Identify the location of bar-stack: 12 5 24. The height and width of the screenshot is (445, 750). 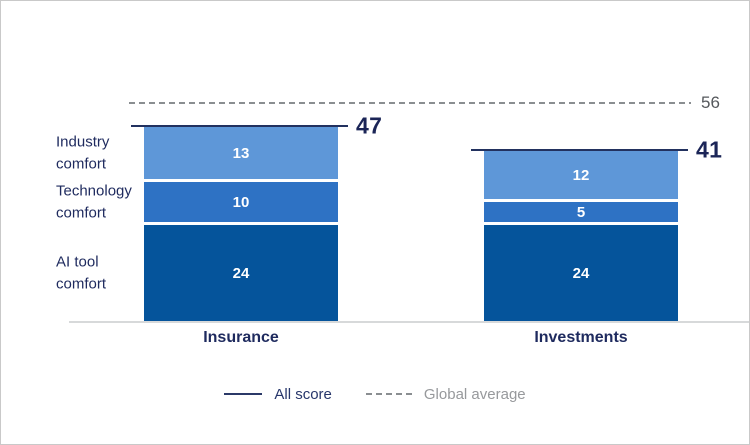
(581, 236).